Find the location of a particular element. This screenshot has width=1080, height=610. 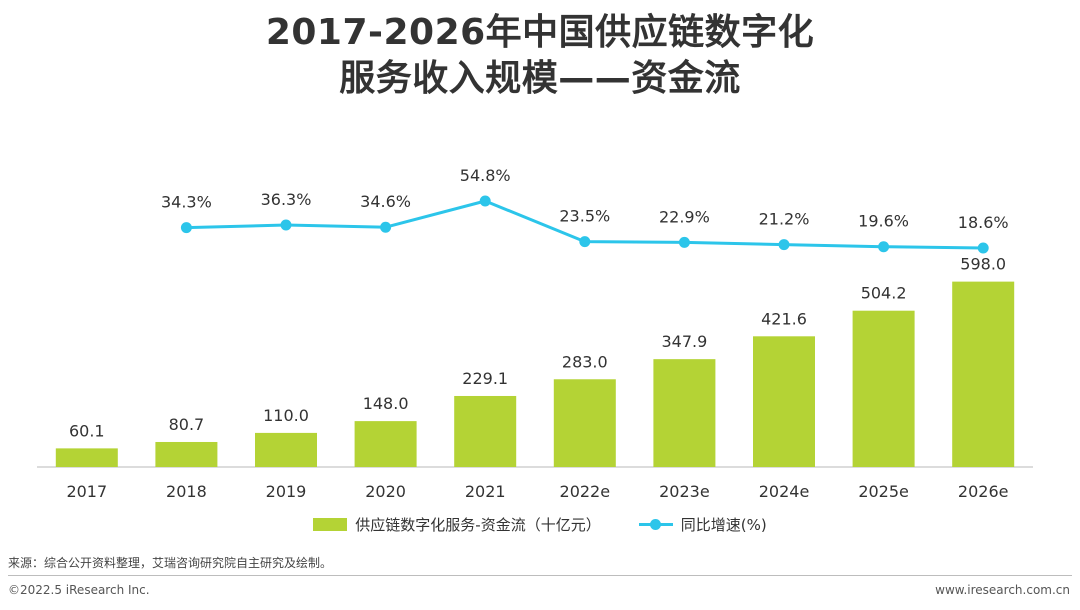

growth-point-2025e is located at coordinates (884, 247).